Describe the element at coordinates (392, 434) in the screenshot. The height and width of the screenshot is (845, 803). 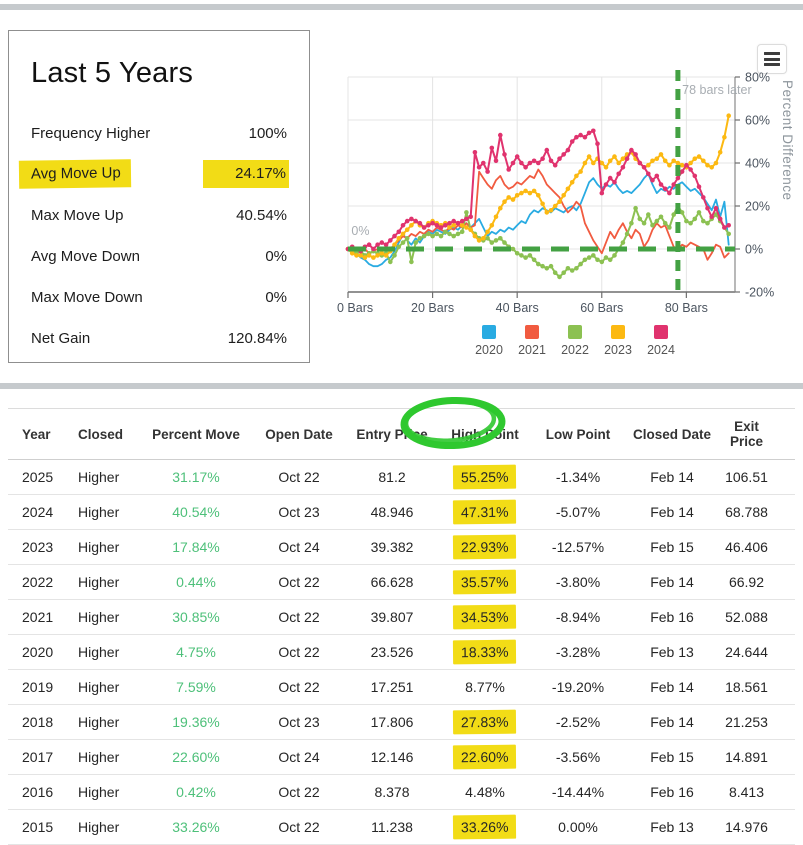
I see `column-header-entry-price: Entry Price` at that location.